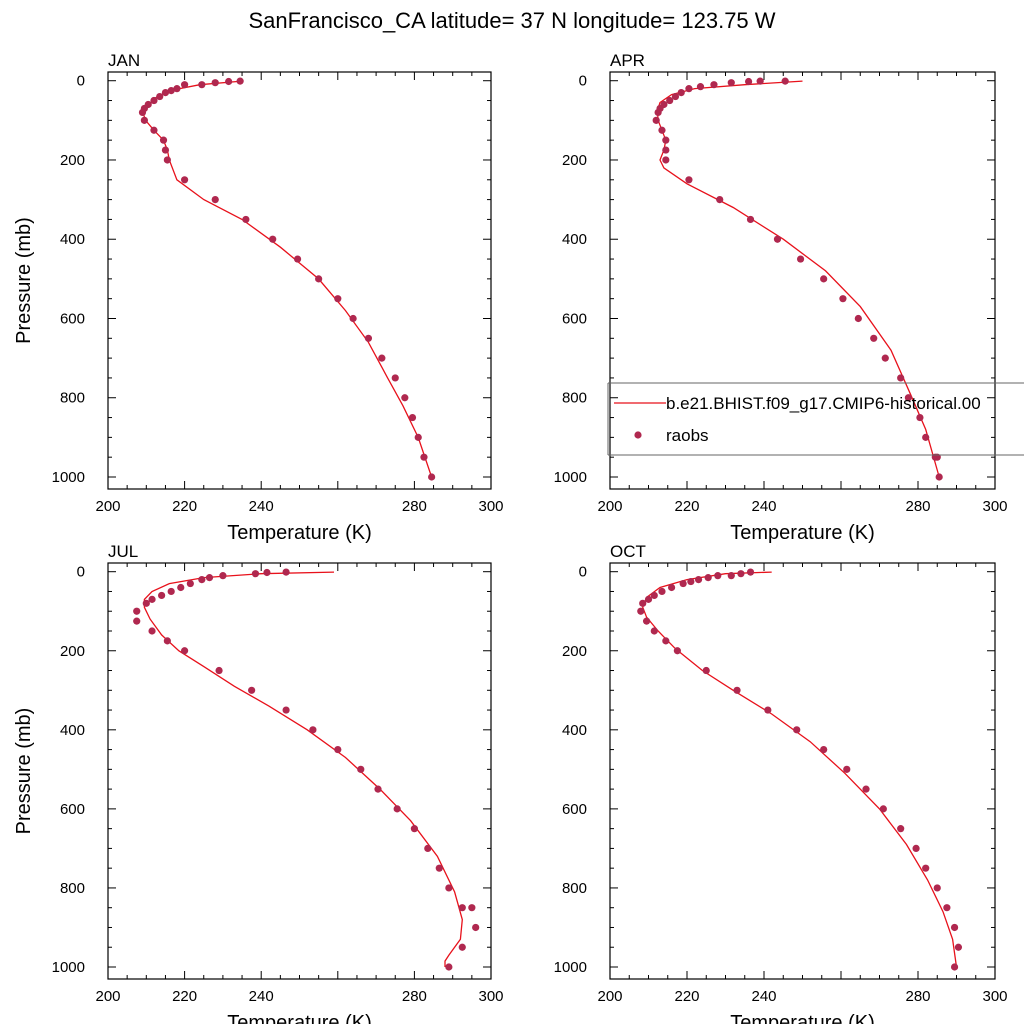 The image size is (1024, 1024). I want to click on x-tick-label: 220, so click(184, 506).